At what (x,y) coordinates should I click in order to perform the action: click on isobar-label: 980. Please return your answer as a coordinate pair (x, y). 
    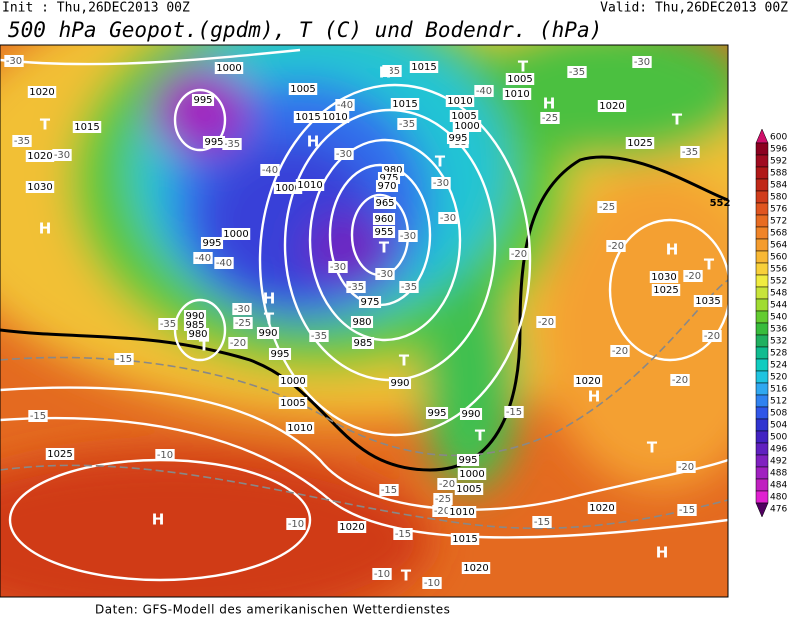
    Looking at the image, I should click on (197, 334).